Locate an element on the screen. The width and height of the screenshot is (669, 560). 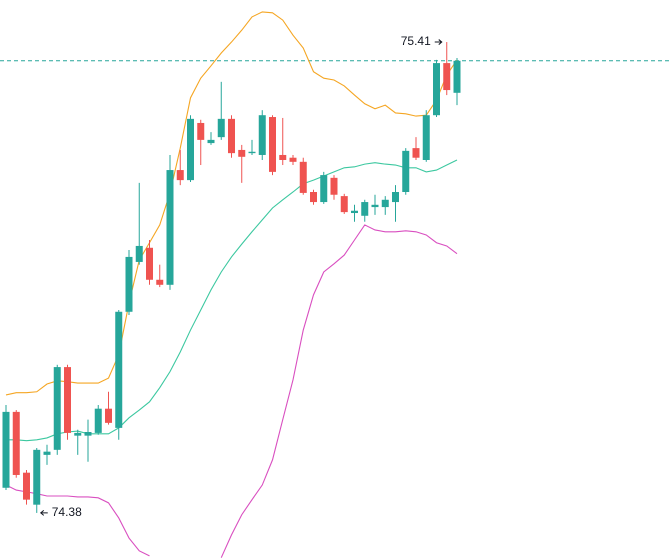
high-arrow is located at coordinates (438, 42).